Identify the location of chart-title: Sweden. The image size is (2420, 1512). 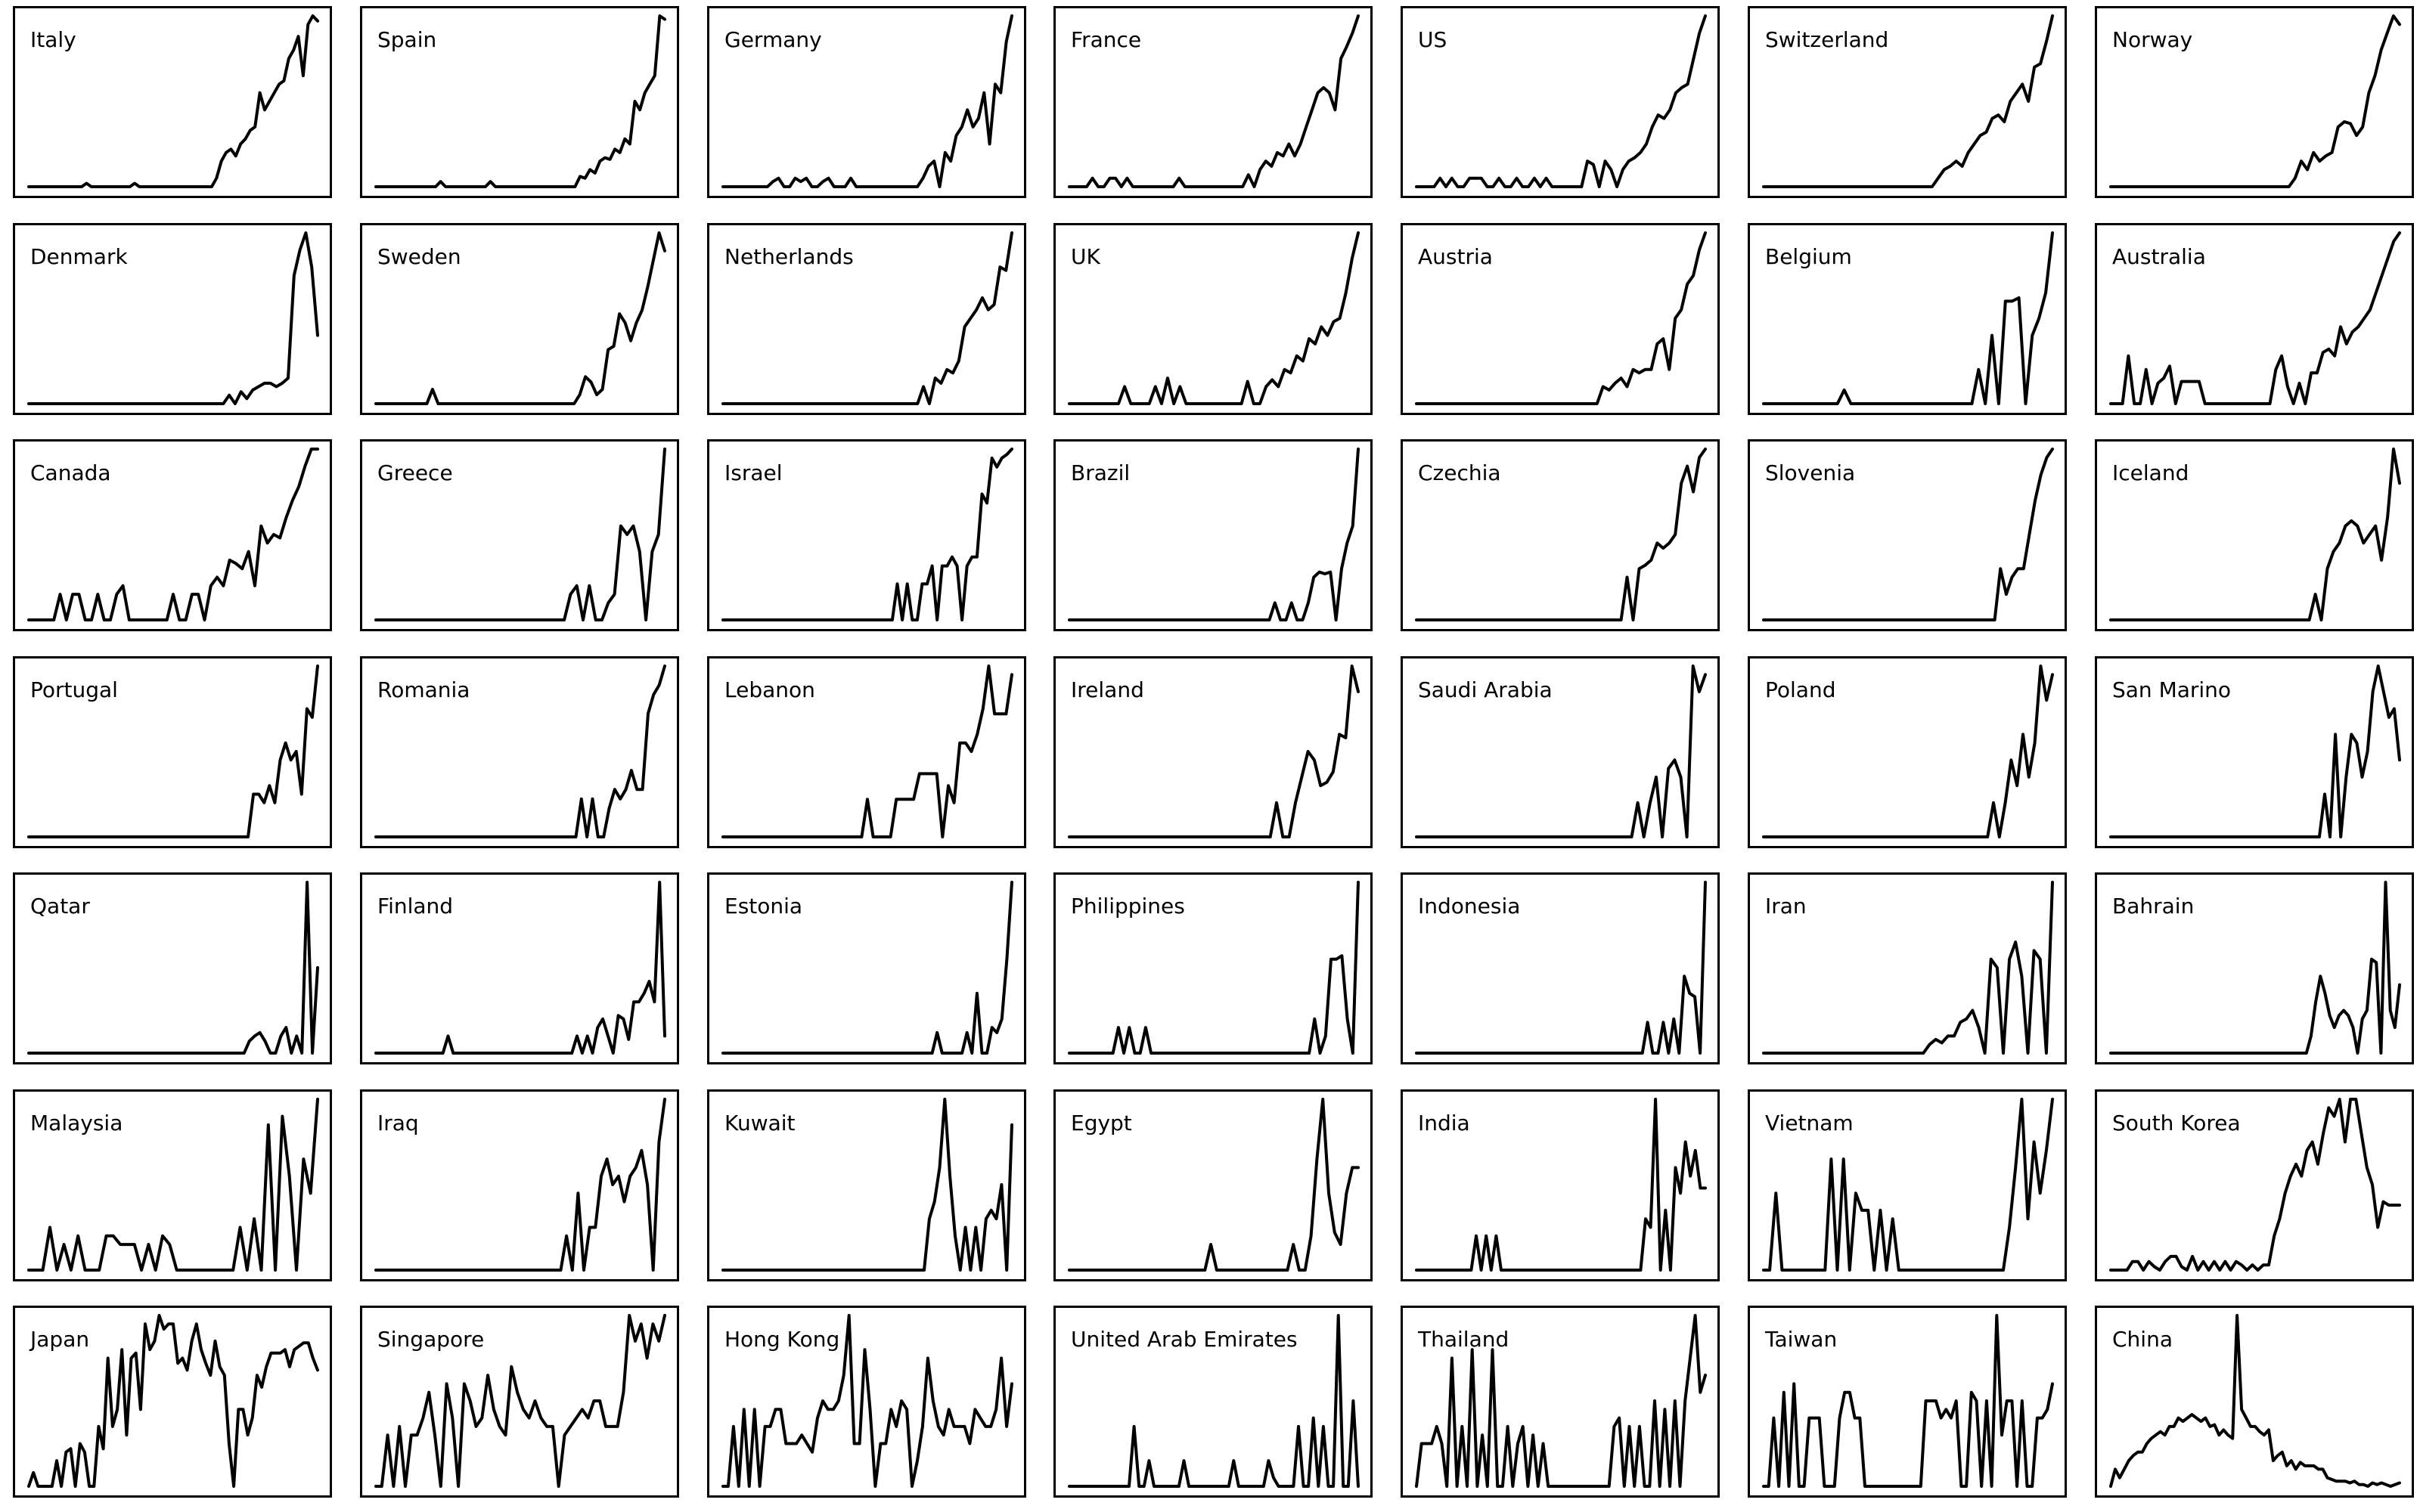
(419, 256).